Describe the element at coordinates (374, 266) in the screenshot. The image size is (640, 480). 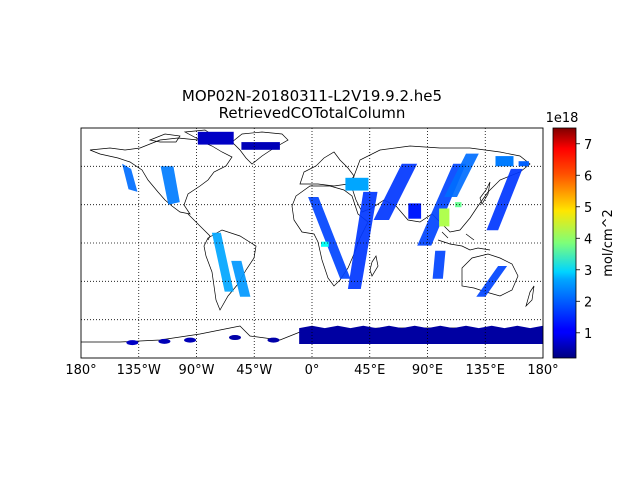
I see `coastline-madagascar` at that location.